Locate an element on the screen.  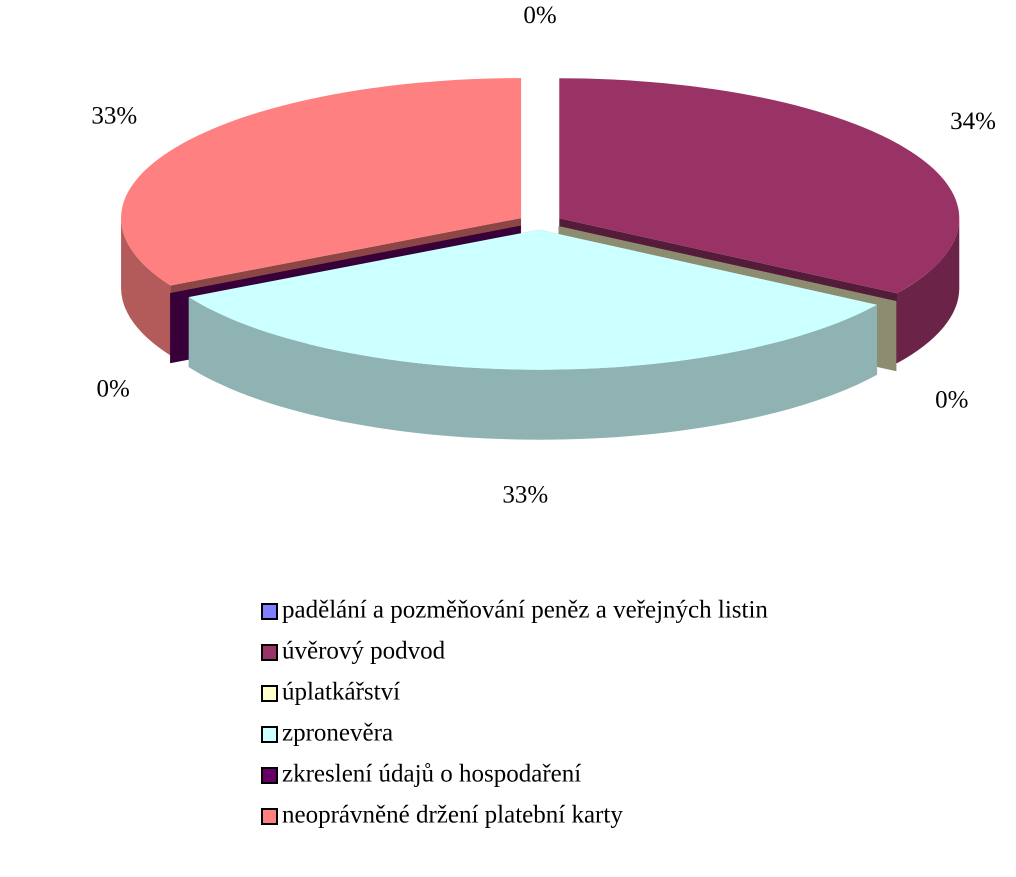
legend-label: neoprávněné držení platební karty is located at coordinates (452, 815).